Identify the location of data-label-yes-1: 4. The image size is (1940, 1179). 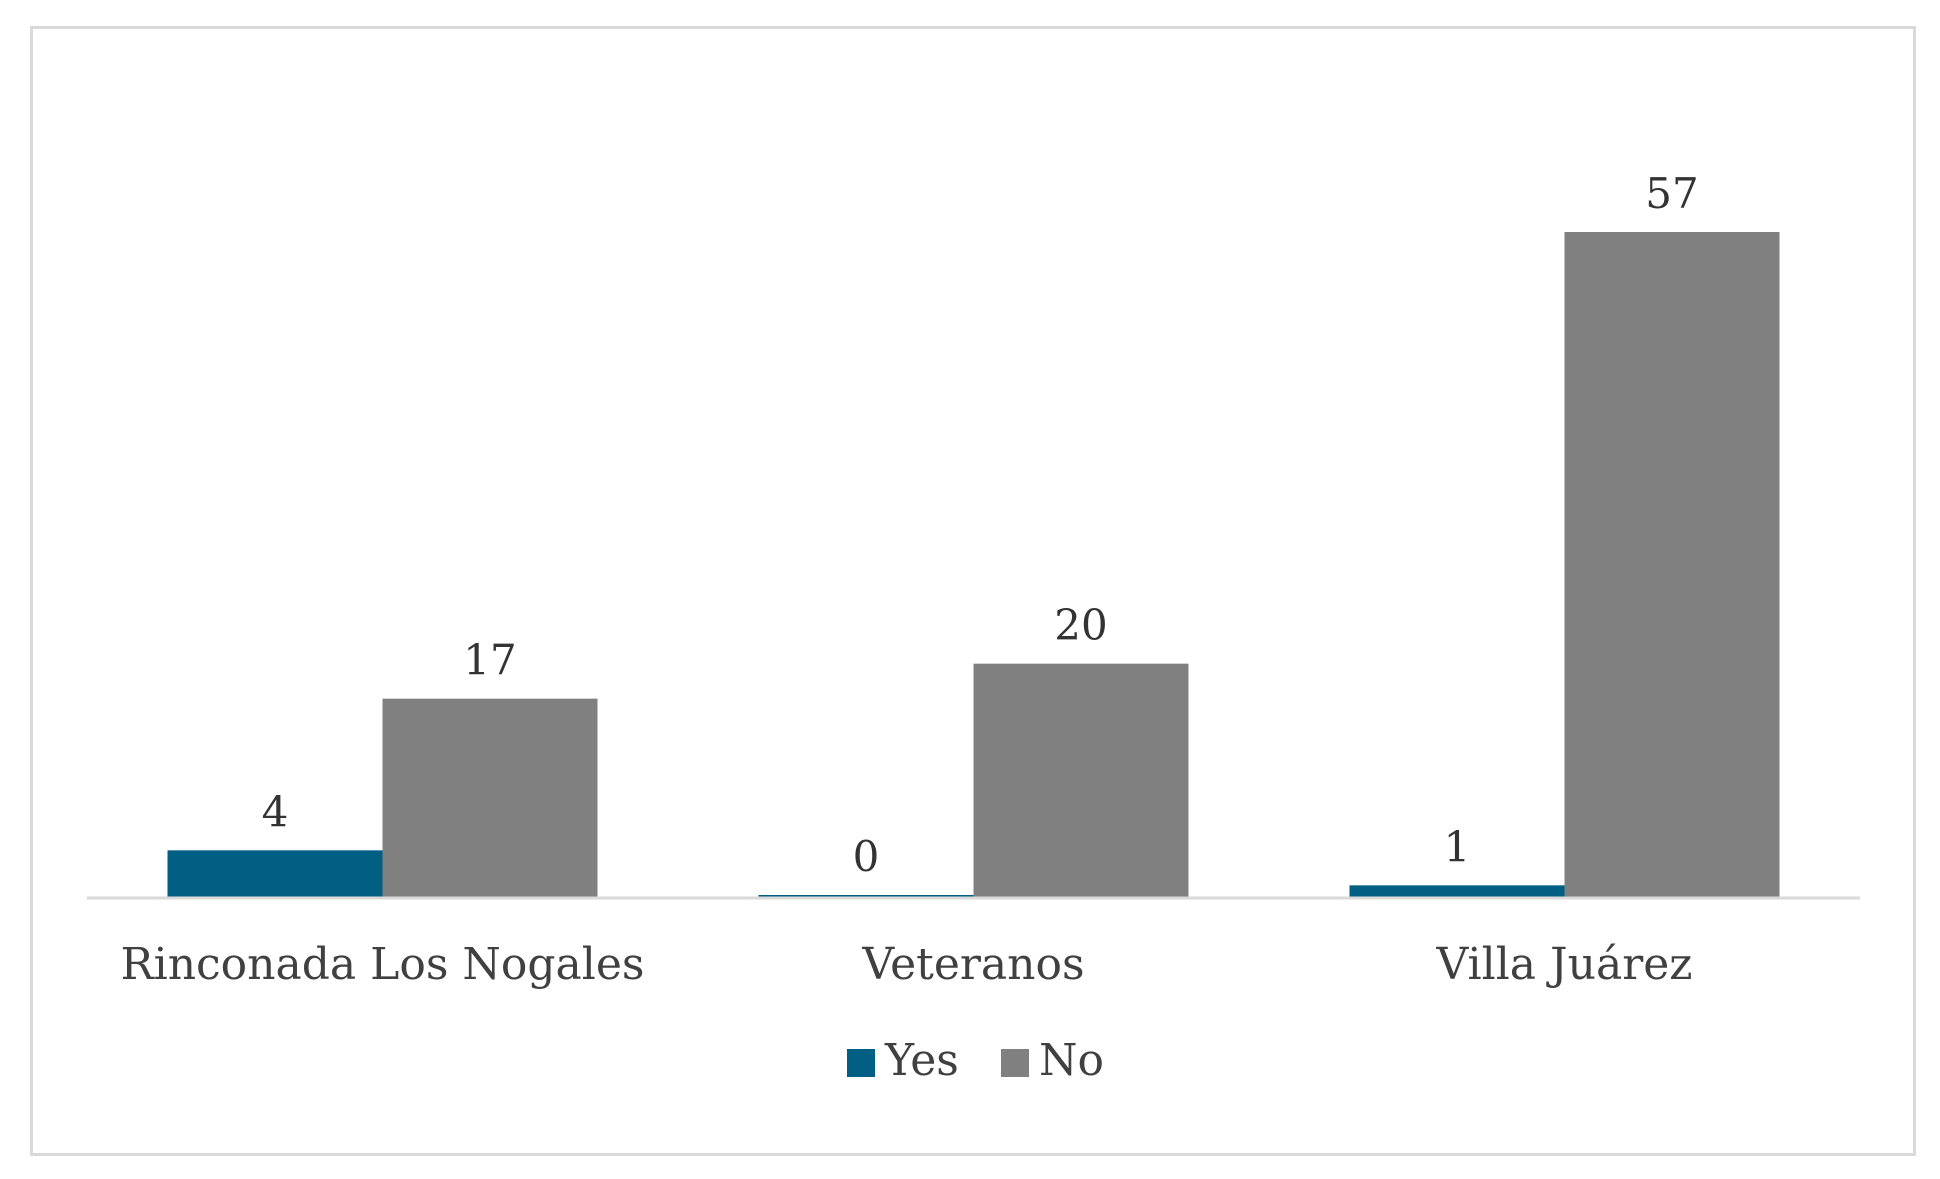
(275, 811).